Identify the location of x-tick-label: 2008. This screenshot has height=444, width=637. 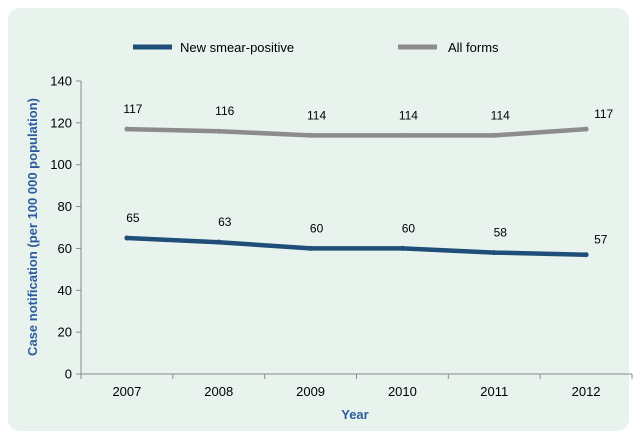
(218, 391).